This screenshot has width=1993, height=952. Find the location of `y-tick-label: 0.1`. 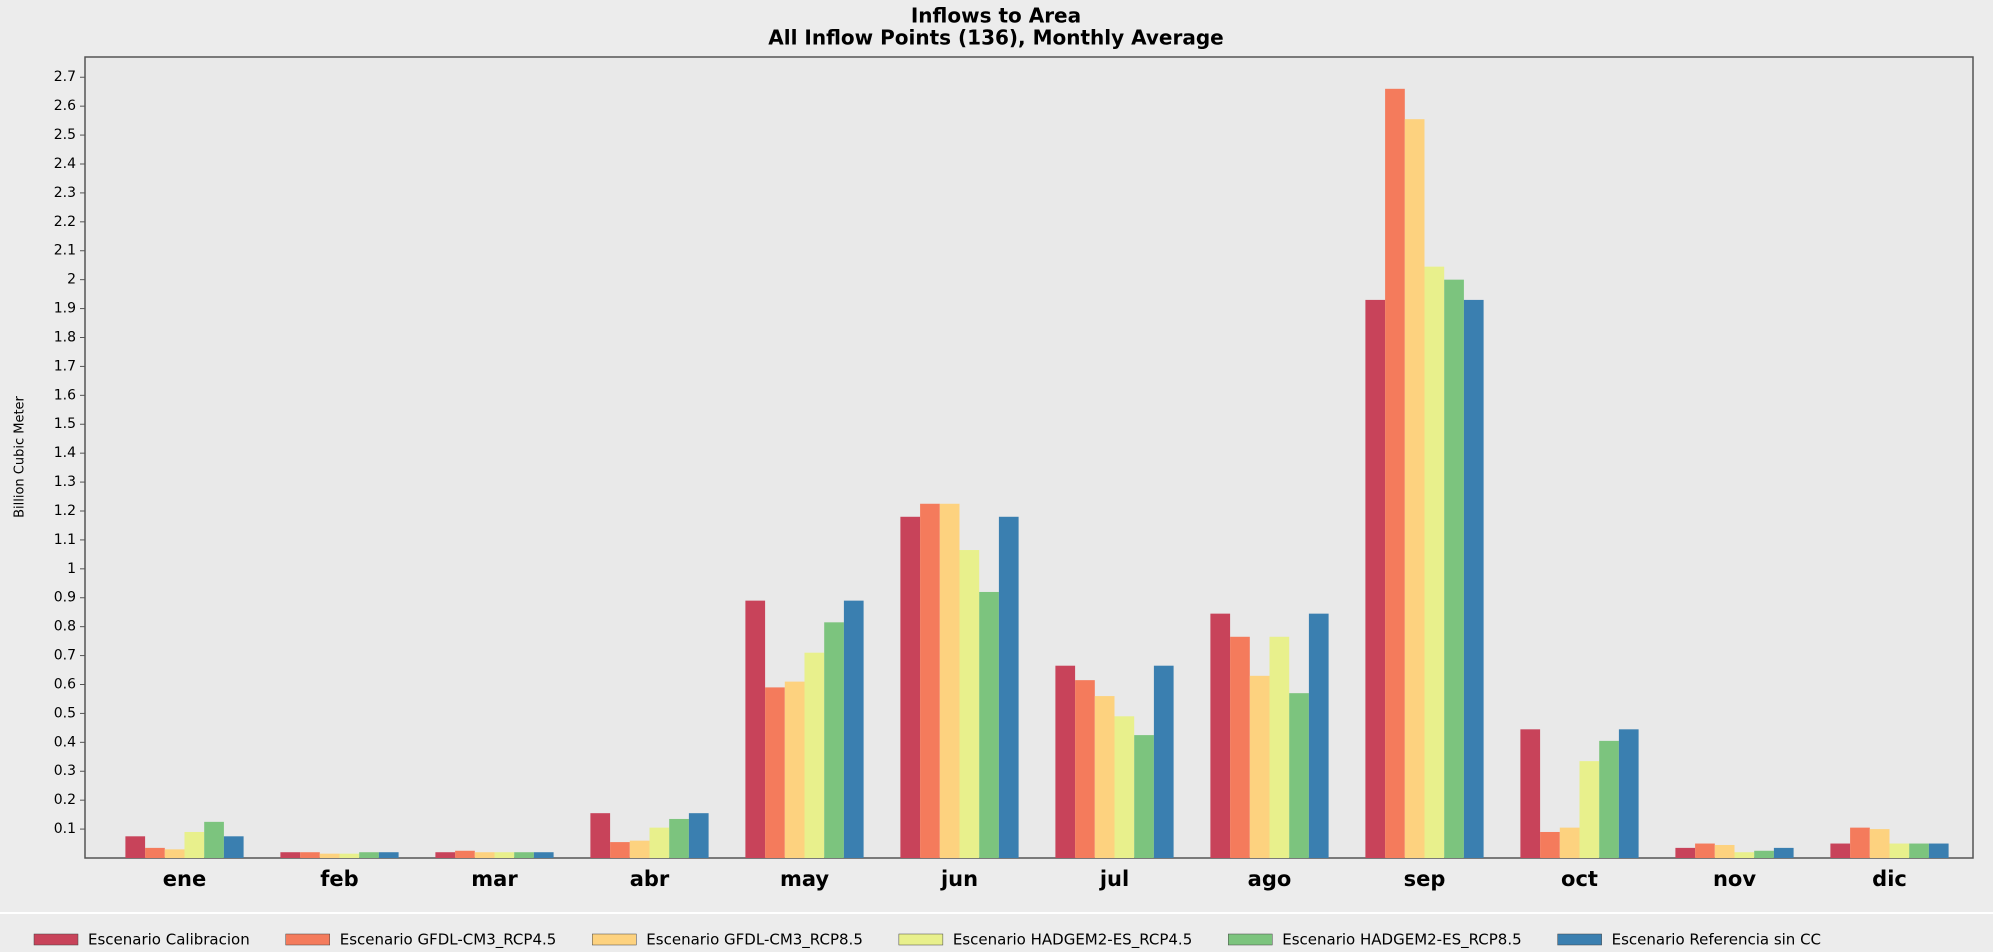

y-tick-label: 0.1 is located at coordinates (65, 829).